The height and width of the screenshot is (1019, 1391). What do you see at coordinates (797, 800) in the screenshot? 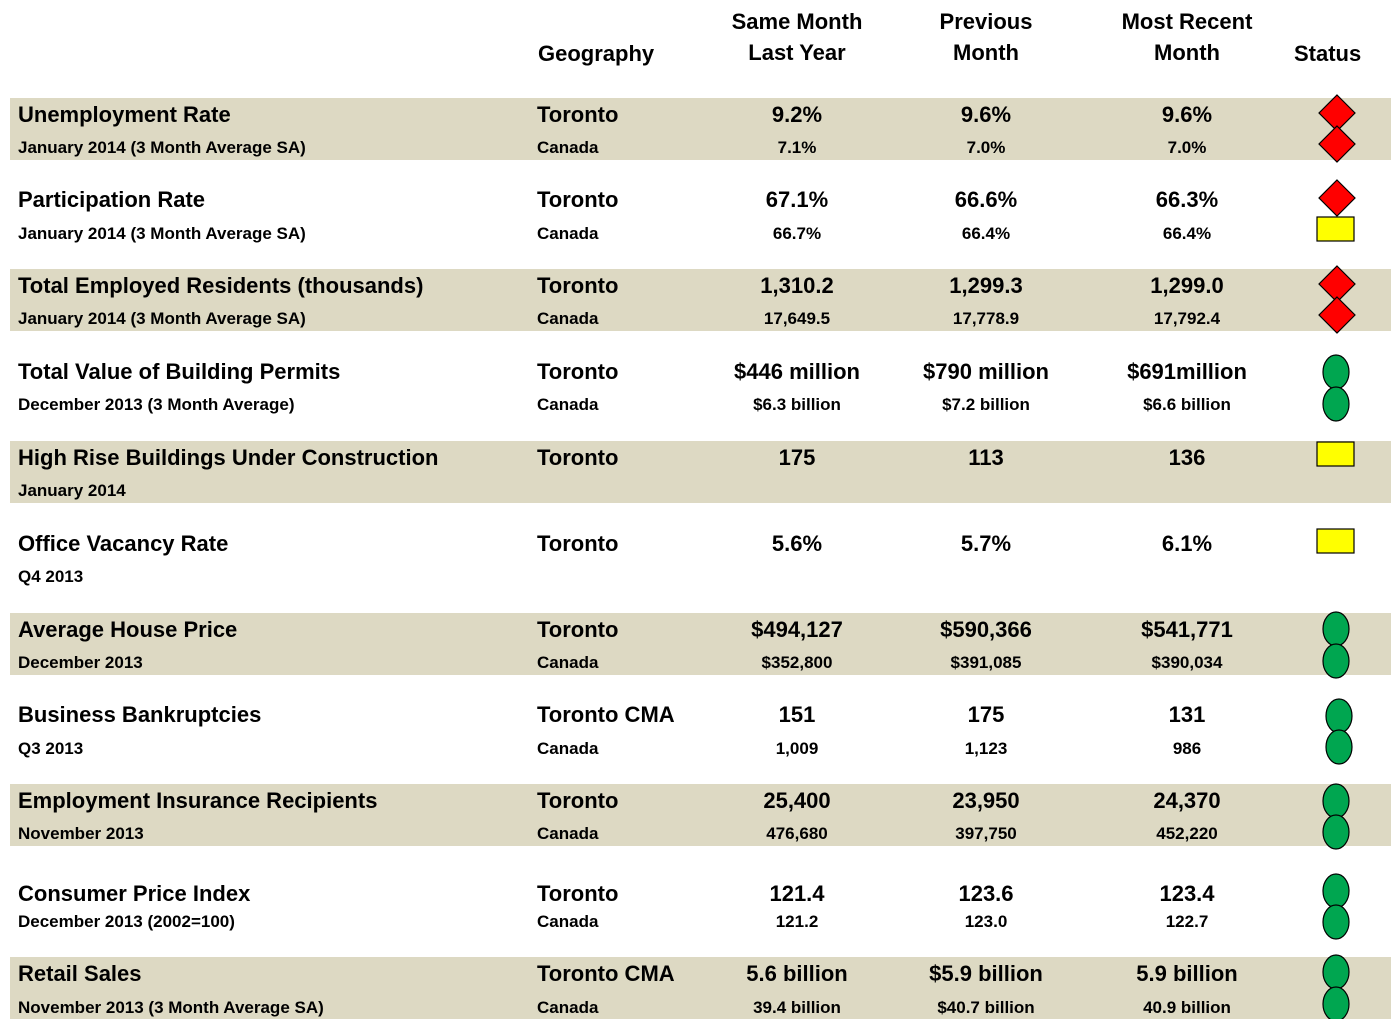
I see `value: 25,400` at bounding box center [797, 800].